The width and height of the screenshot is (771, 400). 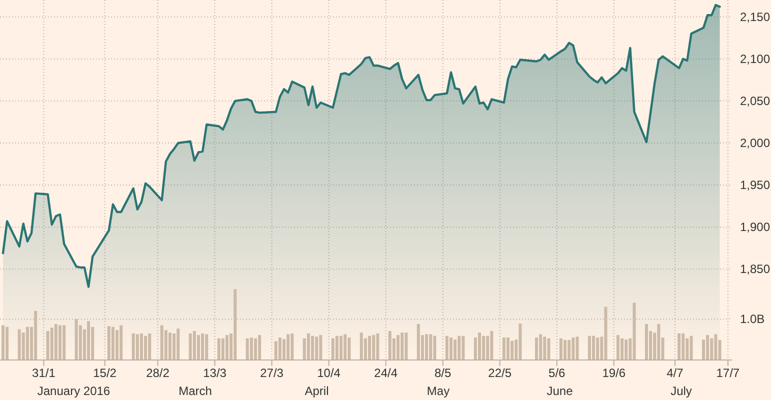 What do you see at coordinates (752, 319) in the screenshot?
I see `y2-tick-label: 1.0B` at bounding box center [752, 319].